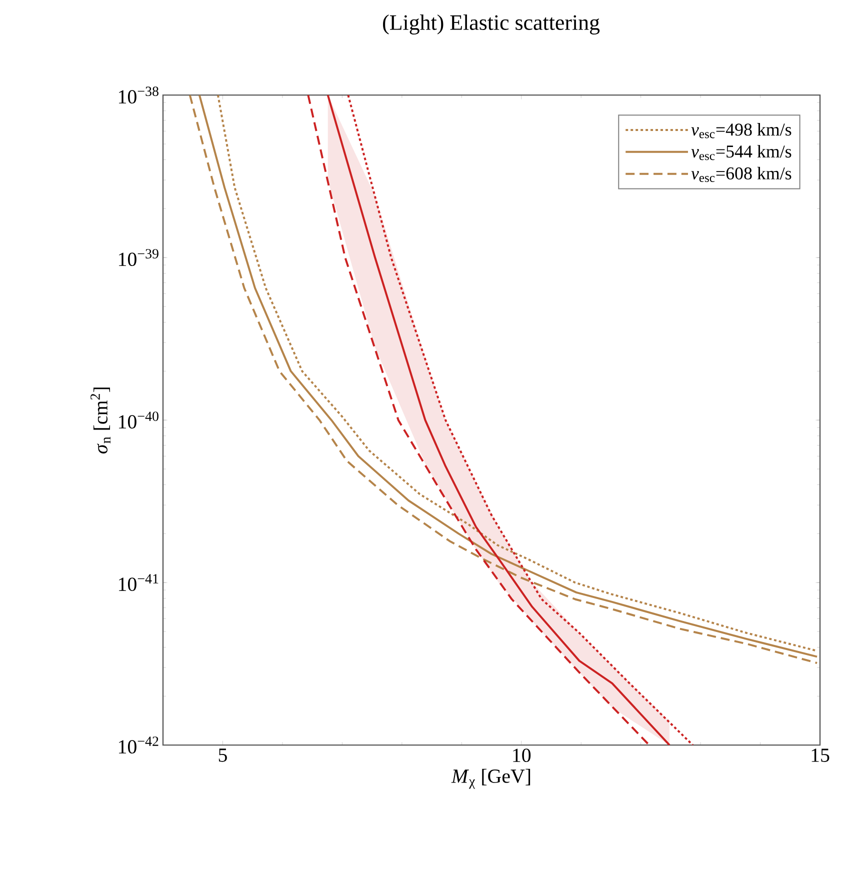 Image resolution: width=865 pixels, height=873 pixels. Describe the element at coordinates (741, 174) in the screenshot. I see `legend-label: v$_{esc}$=608 km/s` at that location.